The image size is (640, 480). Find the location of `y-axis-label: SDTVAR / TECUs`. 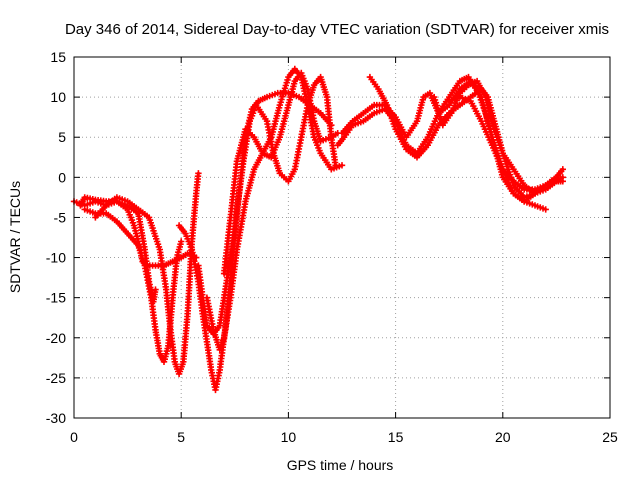

y-axis-label: SDTVAR / TECUs is located at coordinates (15, 237).